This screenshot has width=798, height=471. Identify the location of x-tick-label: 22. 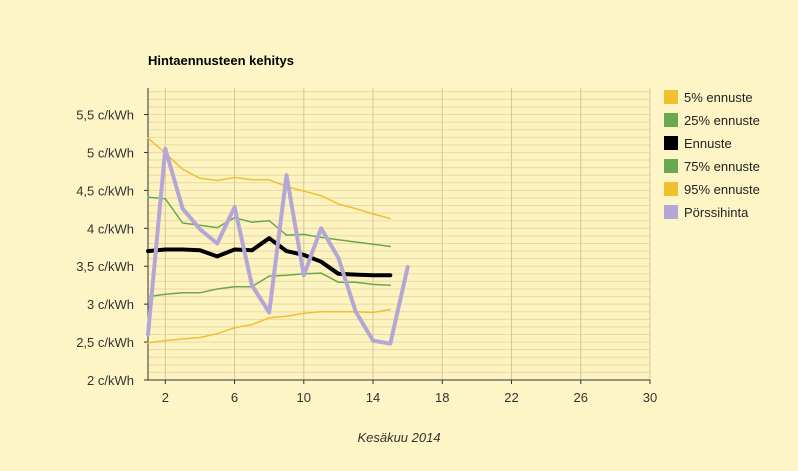
(511, 397).